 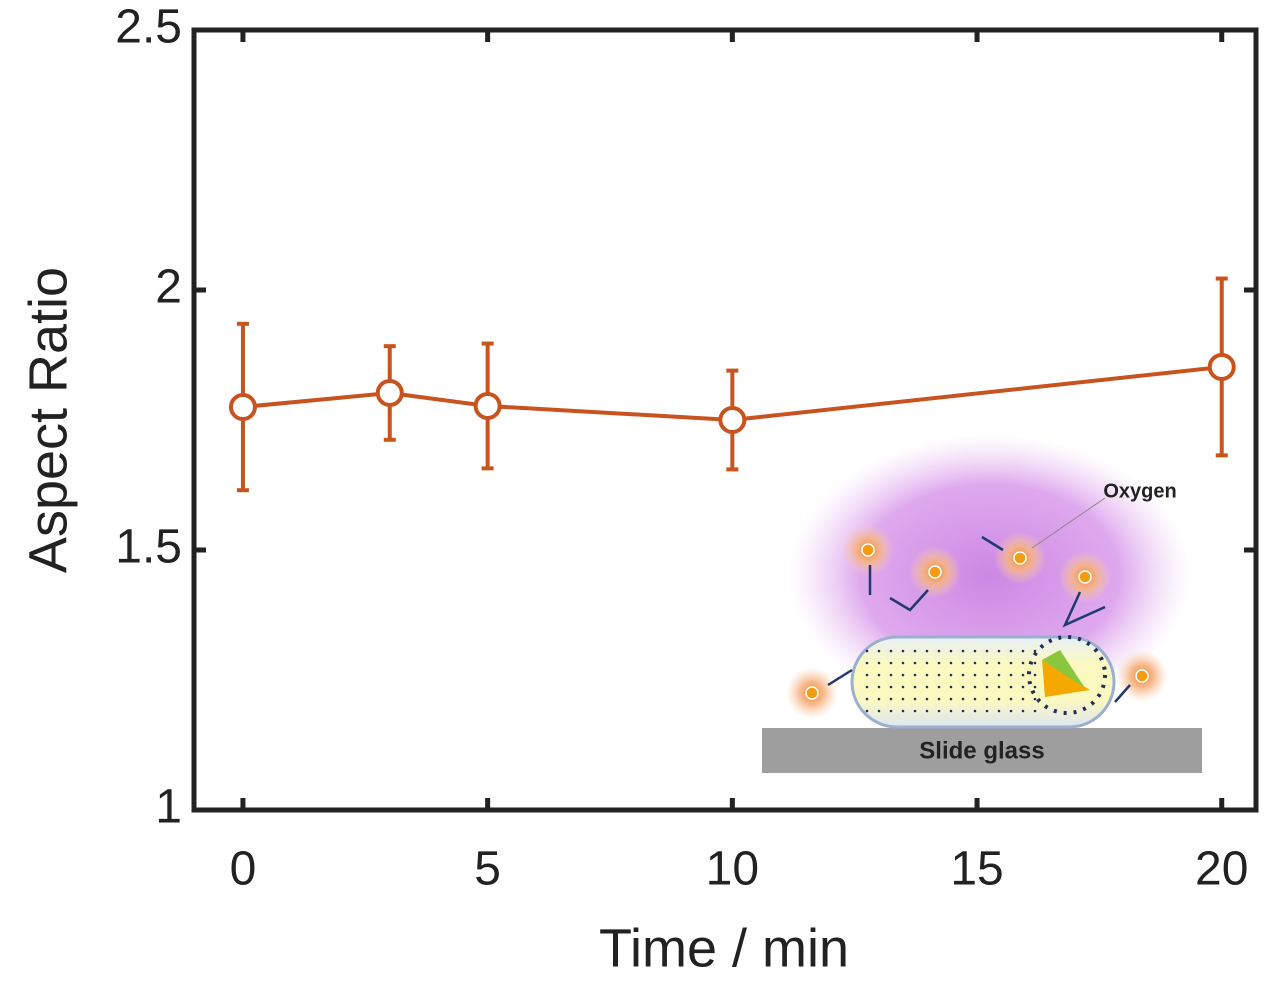 I want to click on x-tick-label: 15, so click(x=976, y=869).